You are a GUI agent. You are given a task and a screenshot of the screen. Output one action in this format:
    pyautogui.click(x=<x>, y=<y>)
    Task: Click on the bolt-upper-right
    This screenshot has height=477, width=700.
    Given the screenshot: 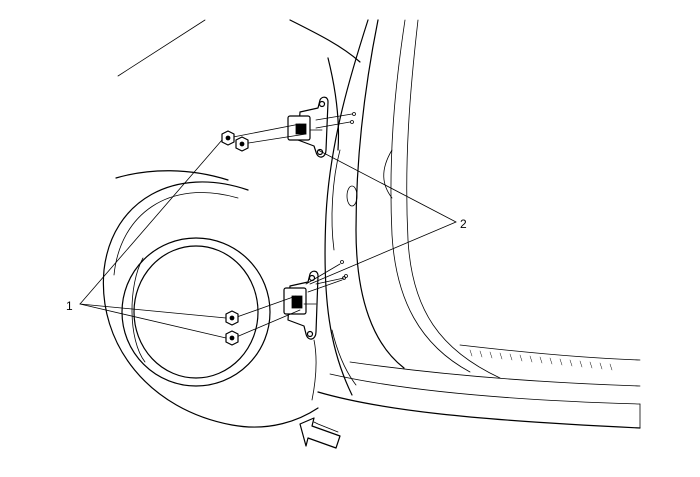 What is the action you would take?
    pyautogui.click(x=242, y=144)
    